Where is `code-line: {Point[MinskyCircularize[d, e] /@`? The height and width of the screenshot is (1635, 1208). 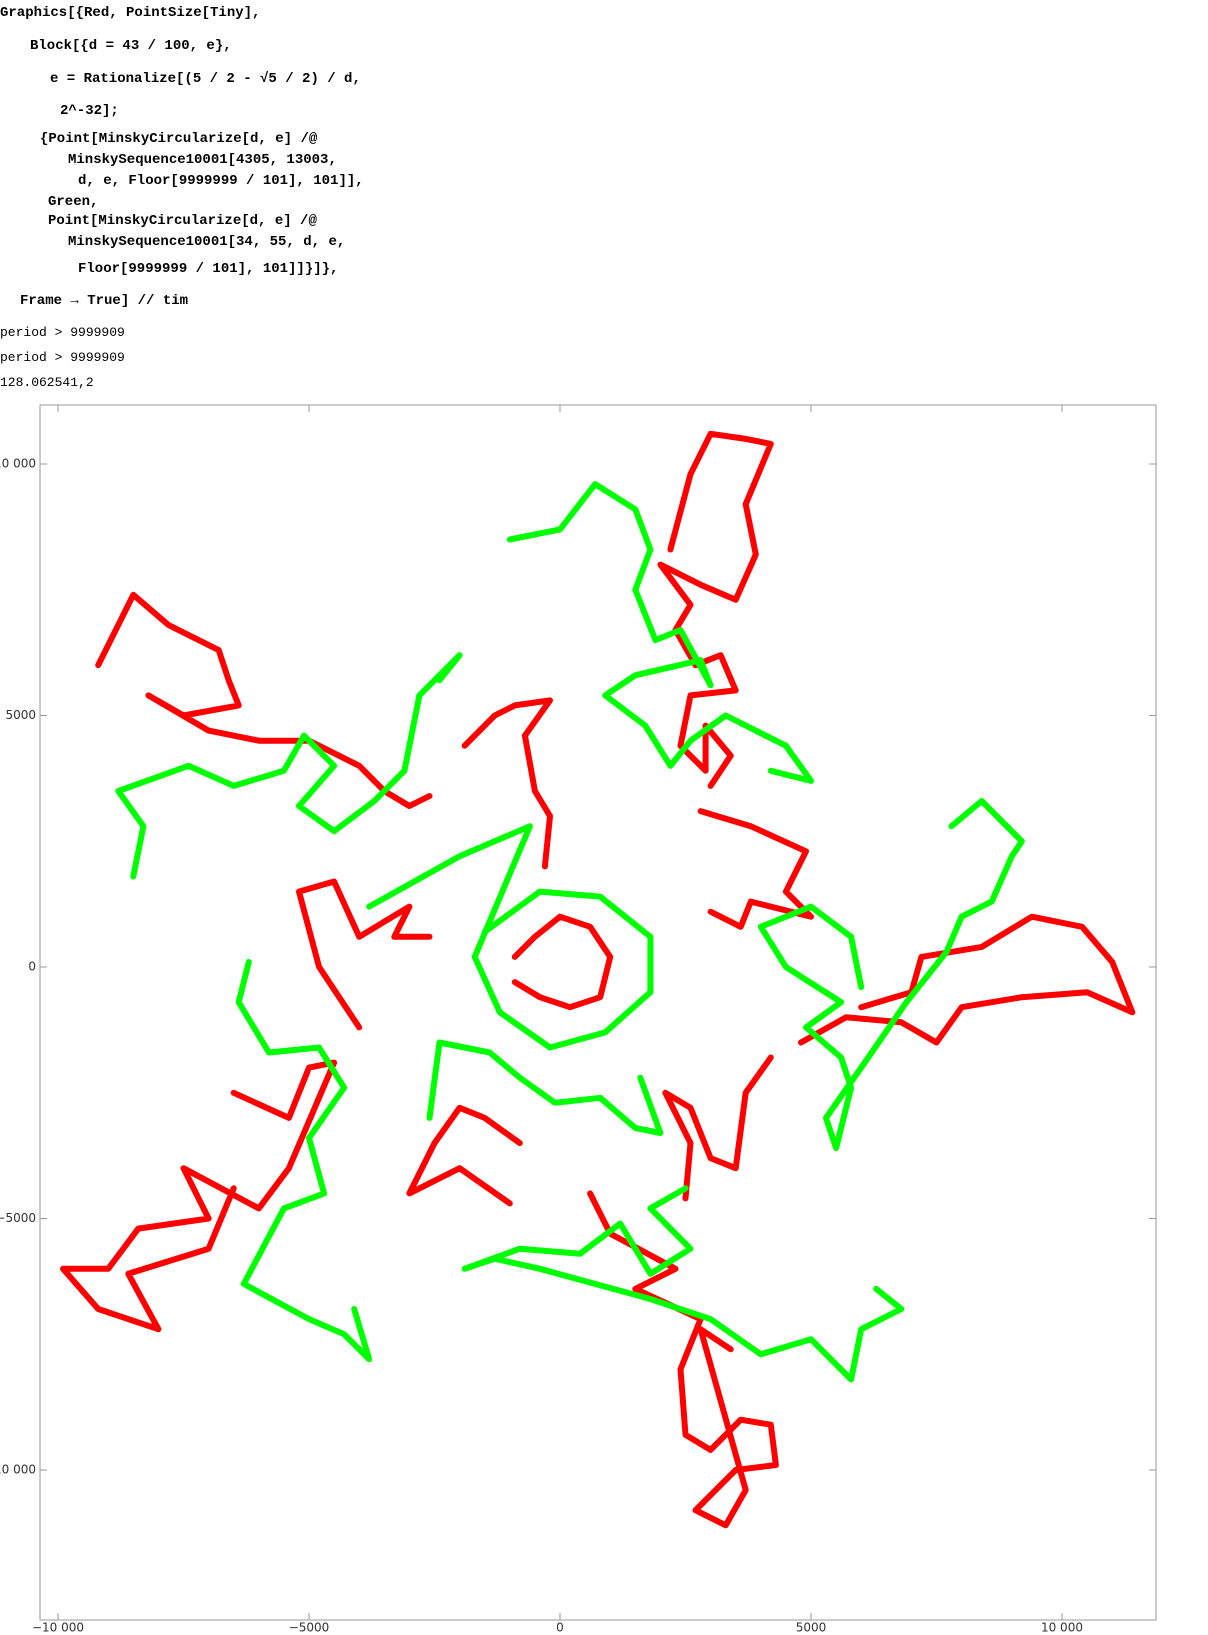 code-line: {Point[MinskyCircularize[d, e] /@ is located at coordinates (179, 139).